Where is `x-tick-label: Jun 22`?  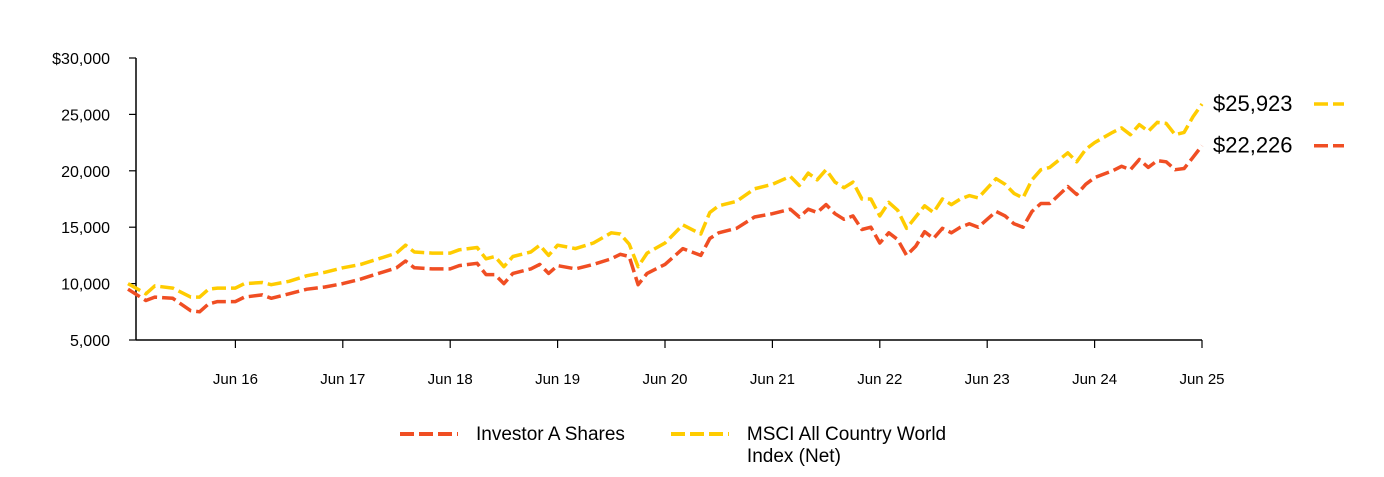
x-tick-label: Jun 22 is located at coordinates (879, 379).